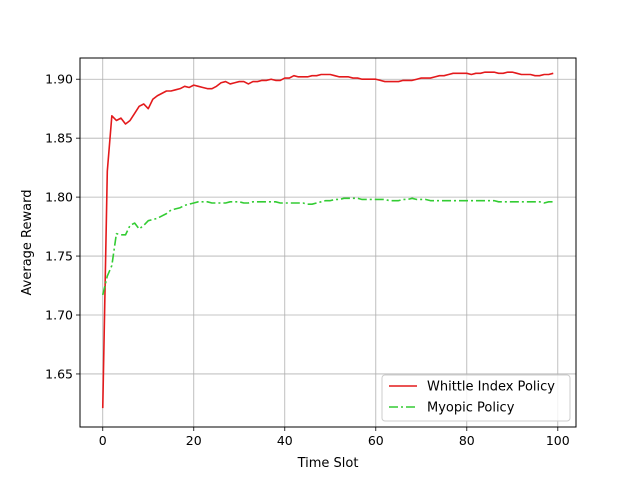 This screenshot has width=640, height=480. Describe the element at coordinates (334, 437) in the screenshot. I see `x-axis-ticks: 0 20 40 60 80 100` at that location.